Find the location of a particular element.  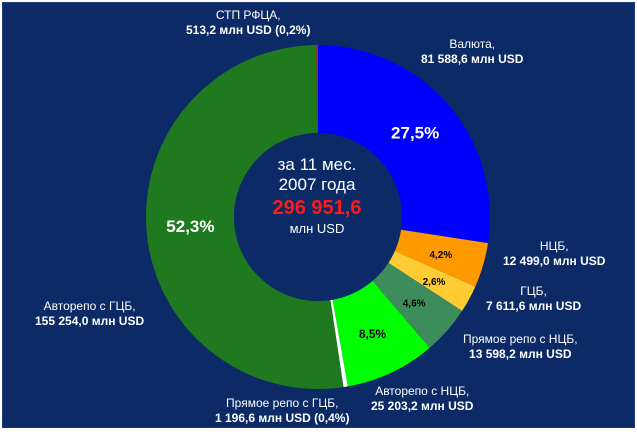

slice-percent-label: 2,6% is located at coordinates (434, 282).